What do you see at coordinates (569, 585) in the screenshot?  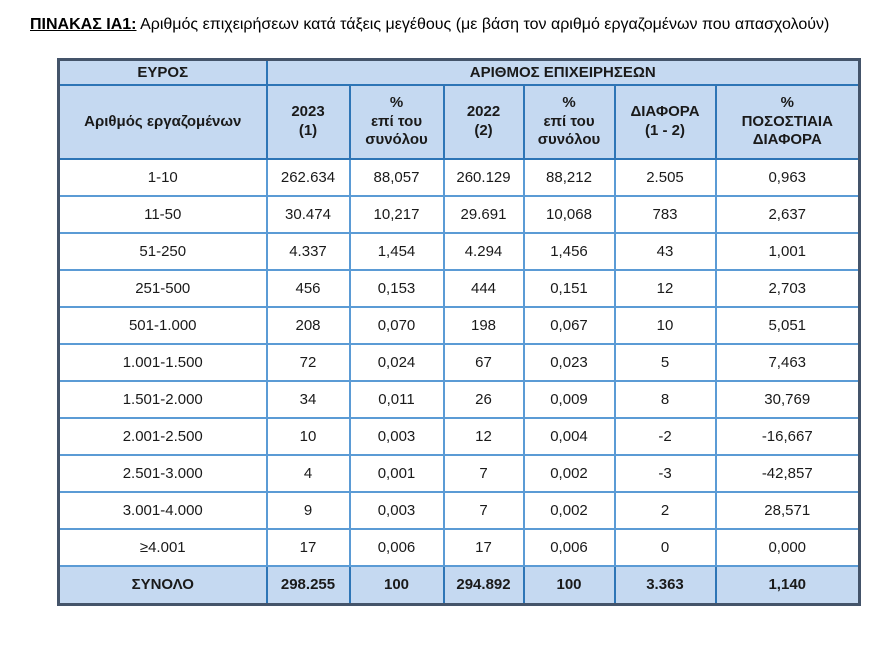 I see `totals-pct-2022: 100` at bounding box center [569, 585].